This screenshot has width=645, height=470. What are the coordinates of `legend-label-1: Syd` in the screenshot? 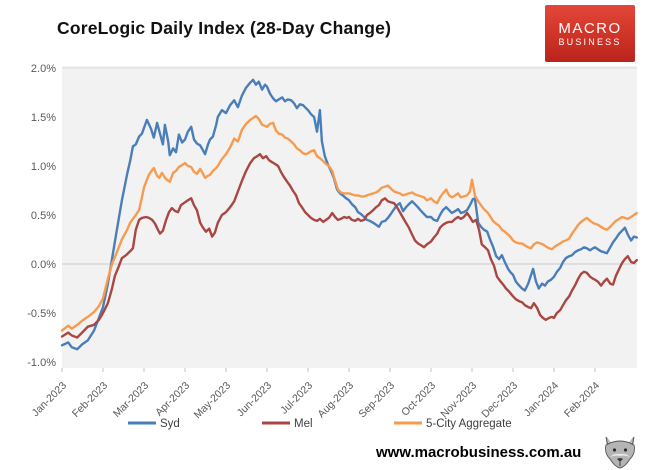 It's located at (170, 424).